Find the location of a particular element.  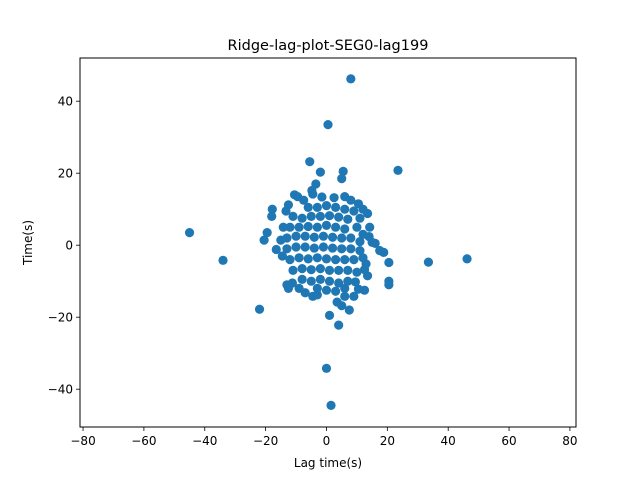

y-axis-ticks: −40 −20 0 20 40 is located at coordinates (64, 246).